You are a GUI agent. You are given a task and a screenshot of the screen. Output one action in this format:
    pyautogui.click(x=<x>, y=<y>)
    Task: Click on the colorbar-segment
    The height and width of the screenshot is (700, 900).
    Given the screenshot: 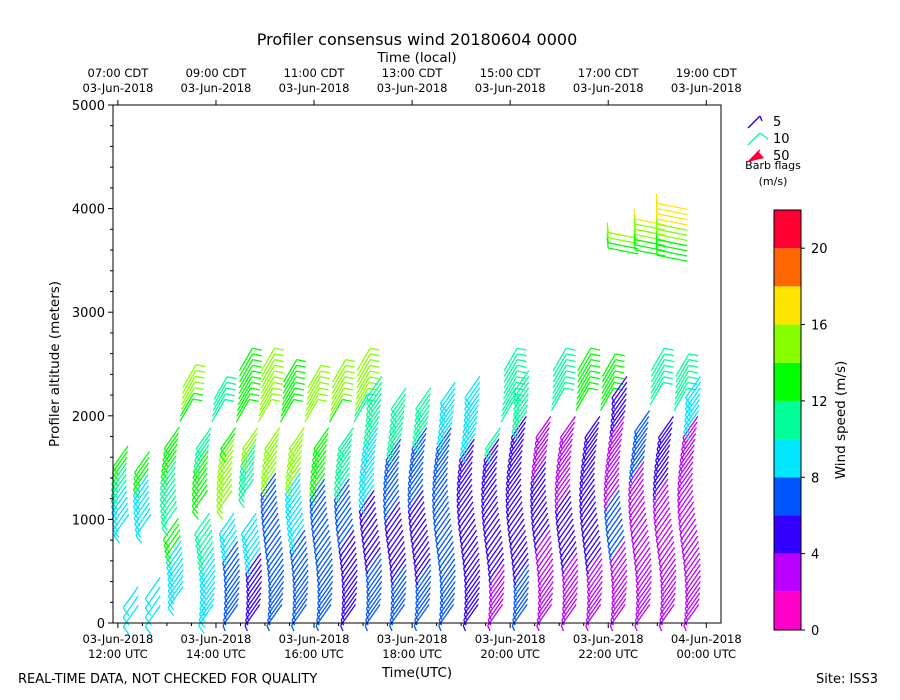 What is the action you would take?
    pyautogui.click(x=787, y=496)
    